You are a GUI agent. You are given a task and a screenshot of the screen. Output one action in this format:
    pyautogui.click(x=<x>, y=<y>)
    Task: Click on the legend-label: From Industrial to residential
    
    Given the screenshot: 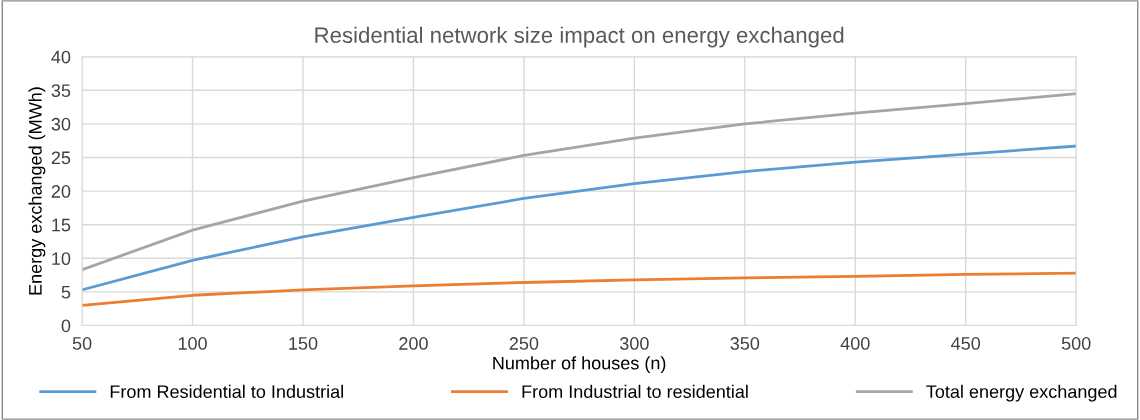 What is the action you would take?
    pyautogui.click(x=635, y=391)
    